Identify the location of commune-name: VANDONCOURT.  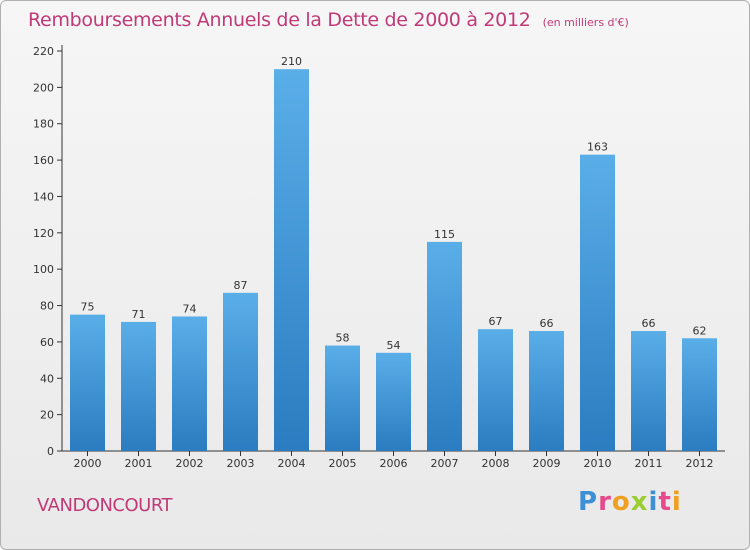
(105, 505).